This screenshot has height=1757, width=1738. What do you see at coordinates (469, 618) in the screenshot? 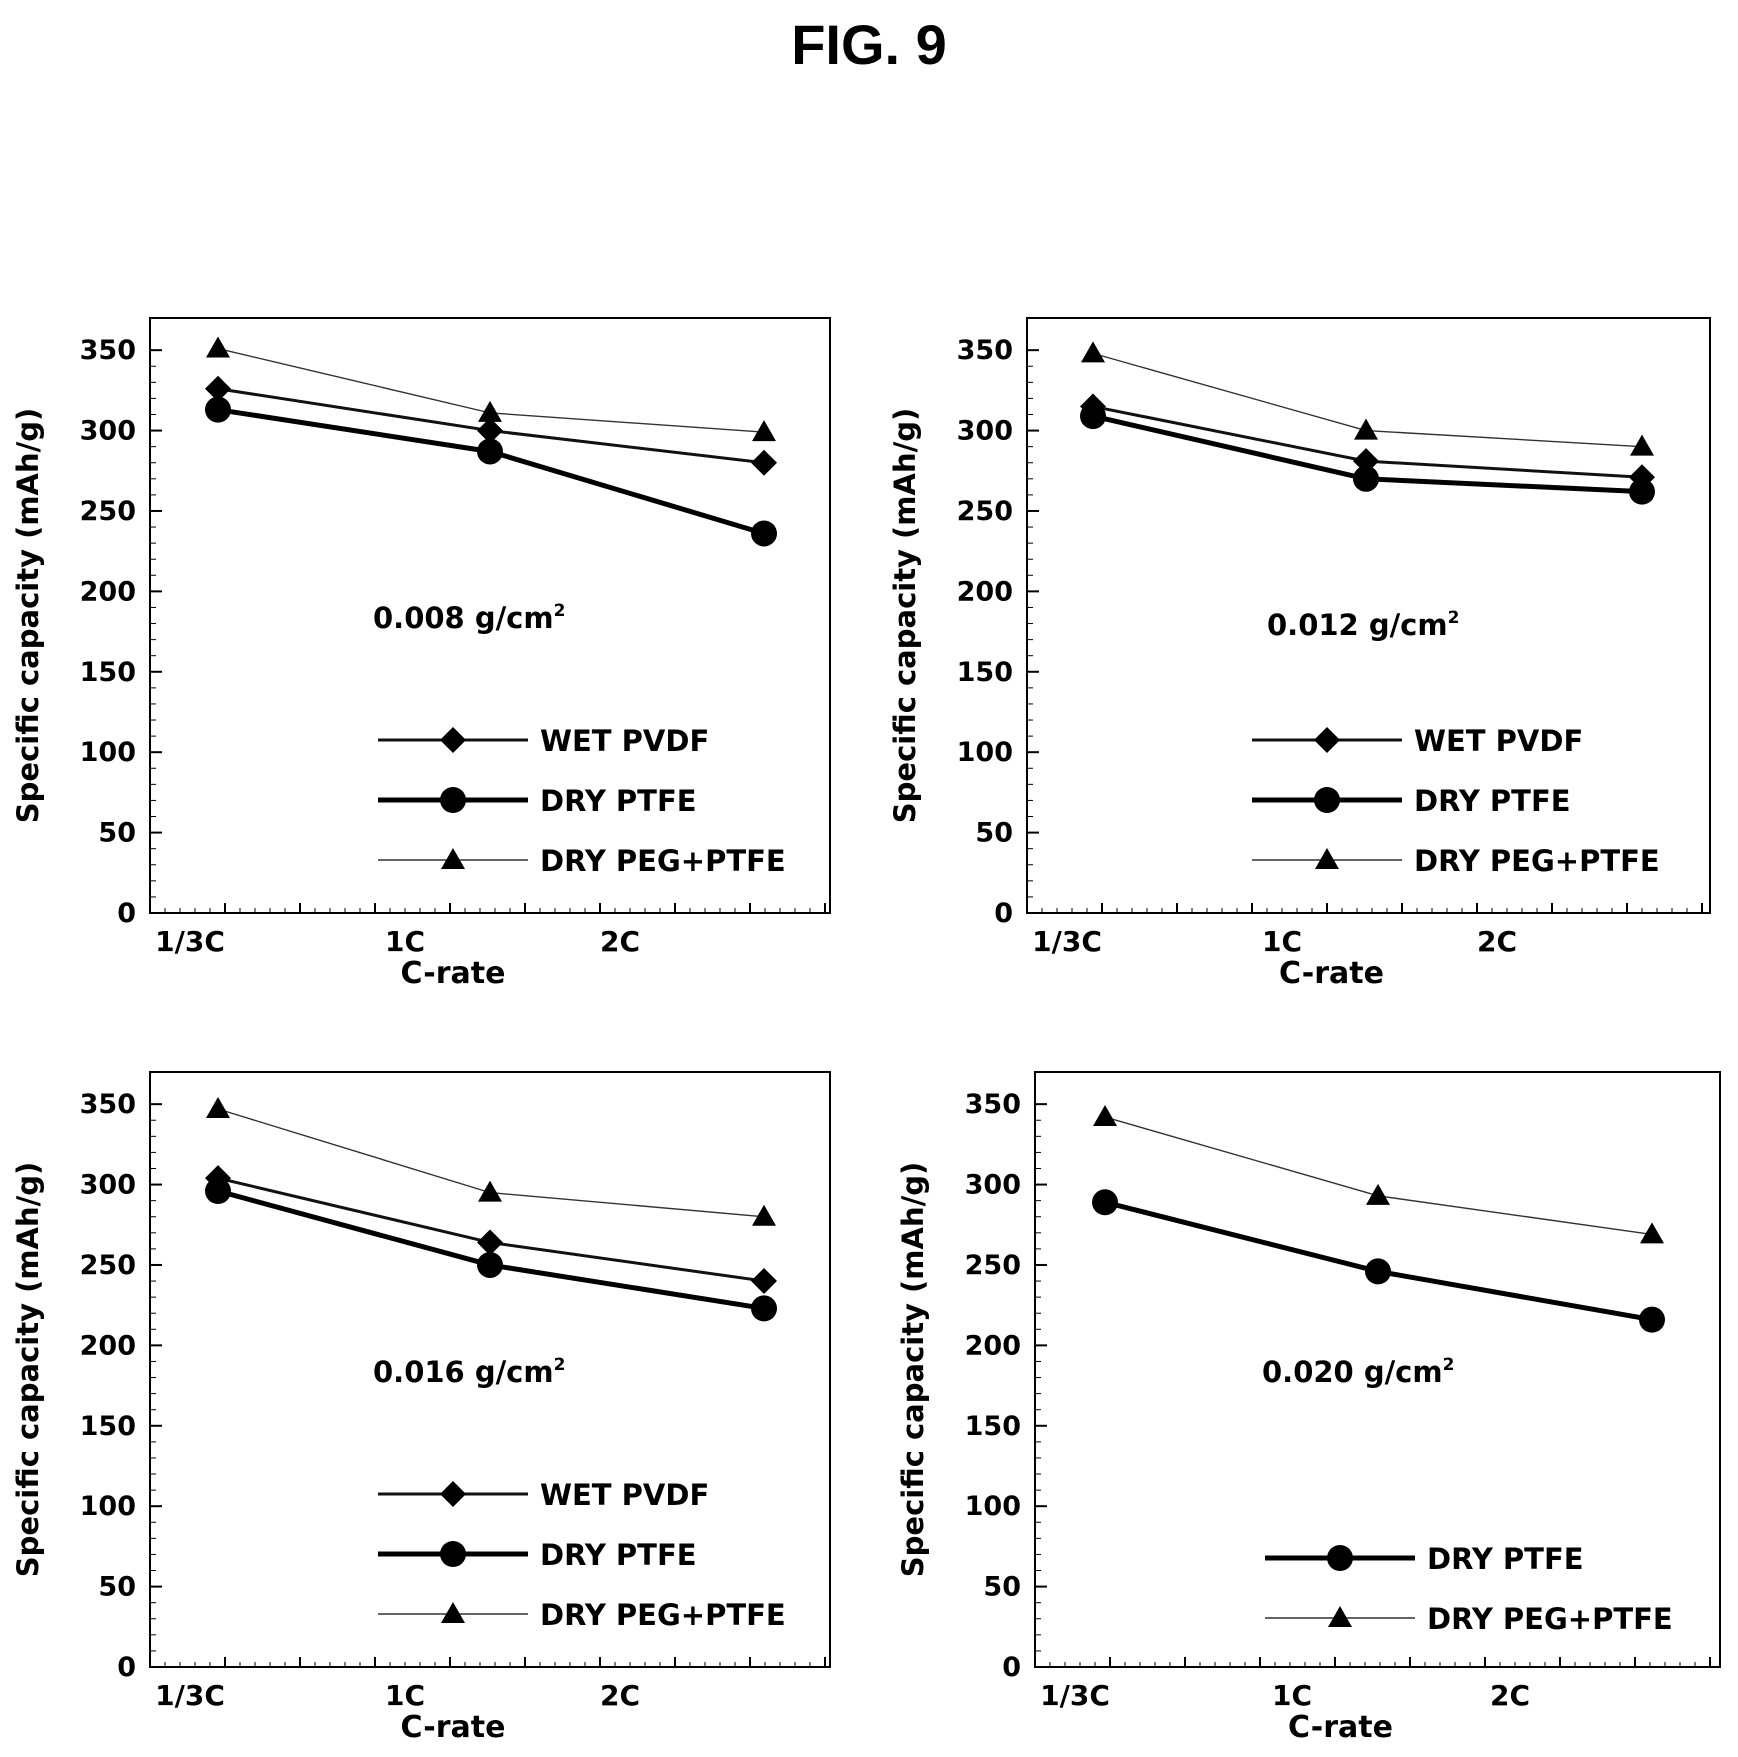
I see `density-annotation: 0.008 g/cm2` at bounding box center [469, 618].